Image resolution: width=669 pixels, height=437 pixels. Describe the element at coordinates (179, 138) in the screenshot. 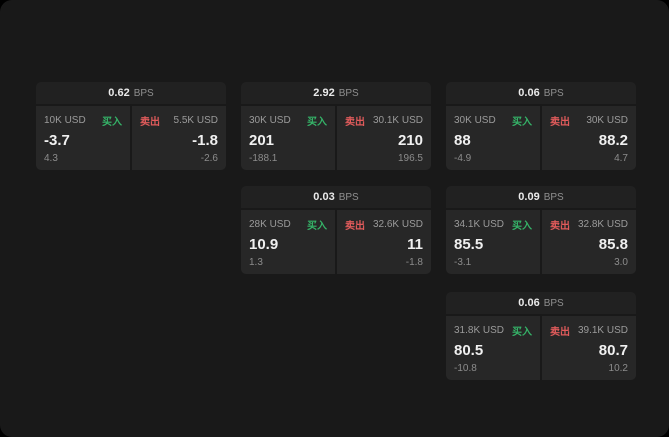

I see `sell-panel: 卖出 5.5K USD -1.8 -2.6` at that location.